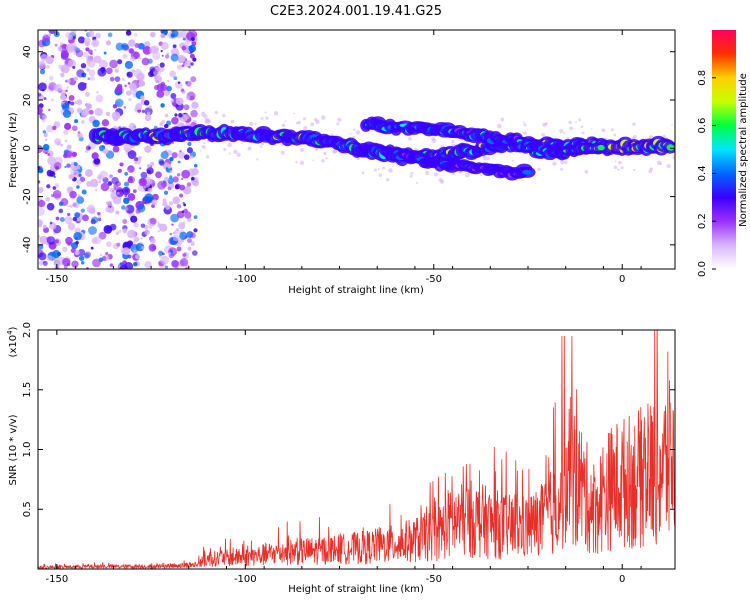  I want to click on colorbar-tick-label: 0.6, so click(702, 126).